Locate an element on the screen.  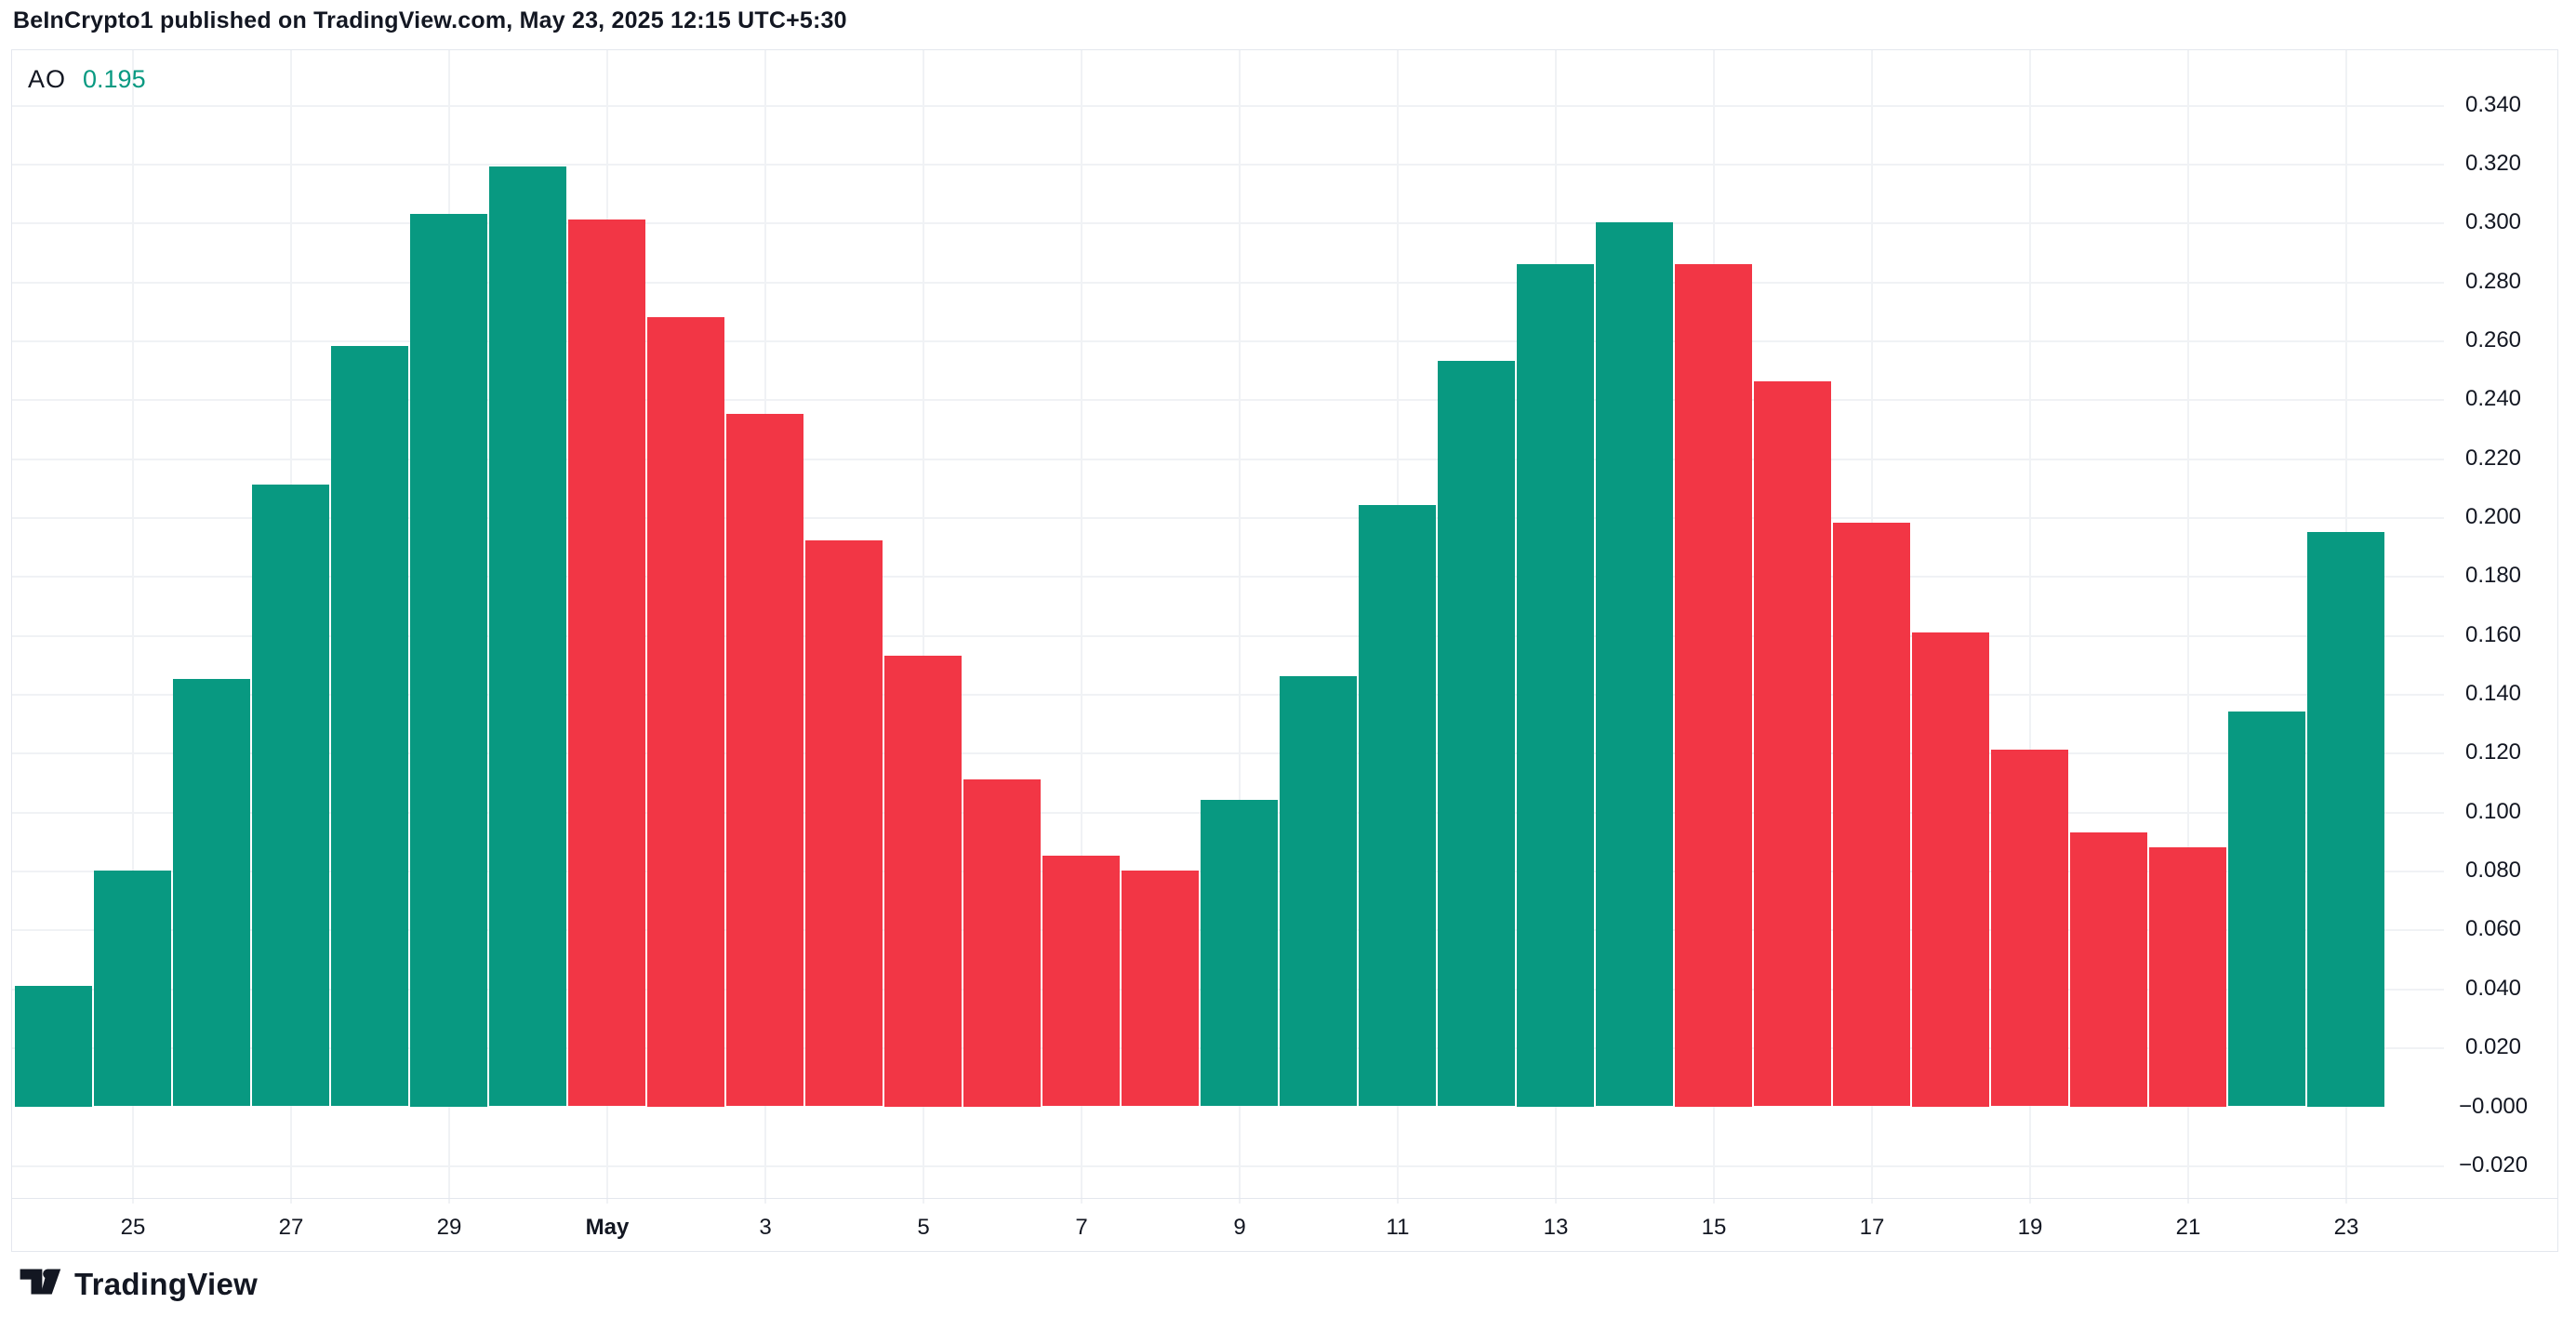
price-scale-label: 0.140 is located at coordinates (2493, 693).